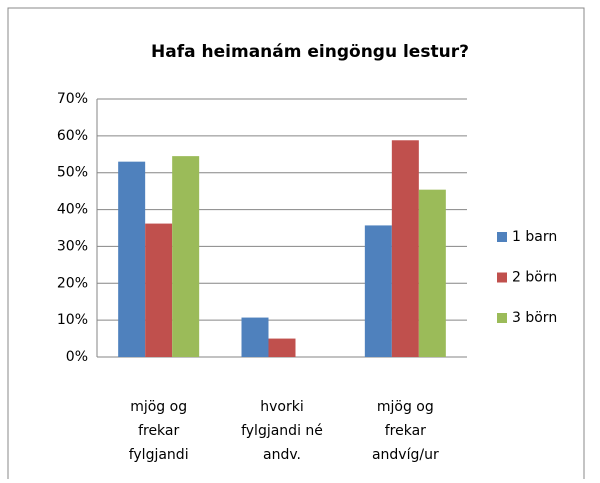 The image size is (600, 483). Describe the element at coordinates (72, 283) in the screenshot. I see `y-tick-label: 20%` at that location.